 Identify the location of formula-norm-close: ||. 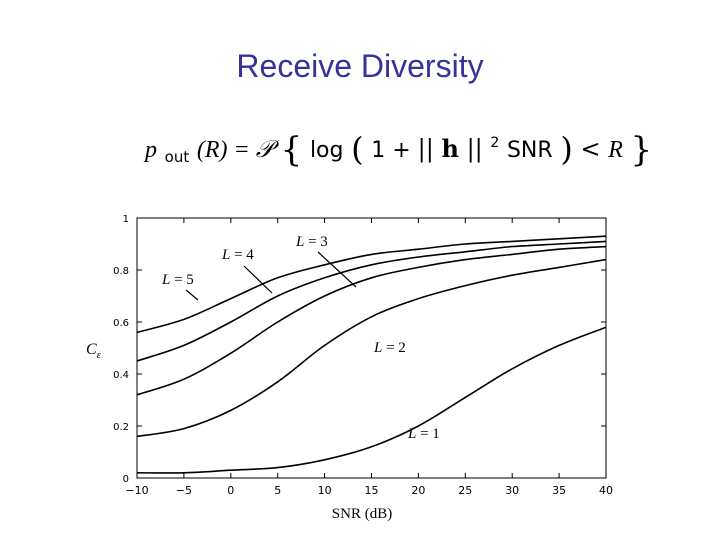
(475, 149).